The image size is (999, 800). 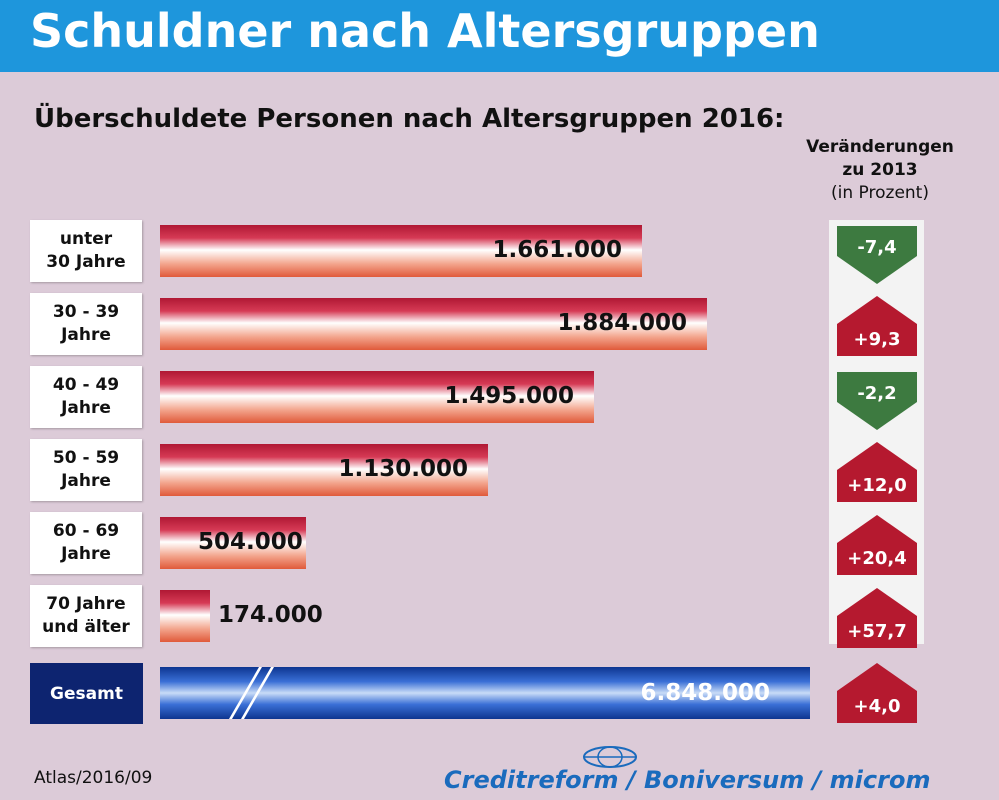 What do you see at coordinates (93, 778) in the screenshot?
I see `source-note: Atlas/2016/09` at bounding box center [93, 778].